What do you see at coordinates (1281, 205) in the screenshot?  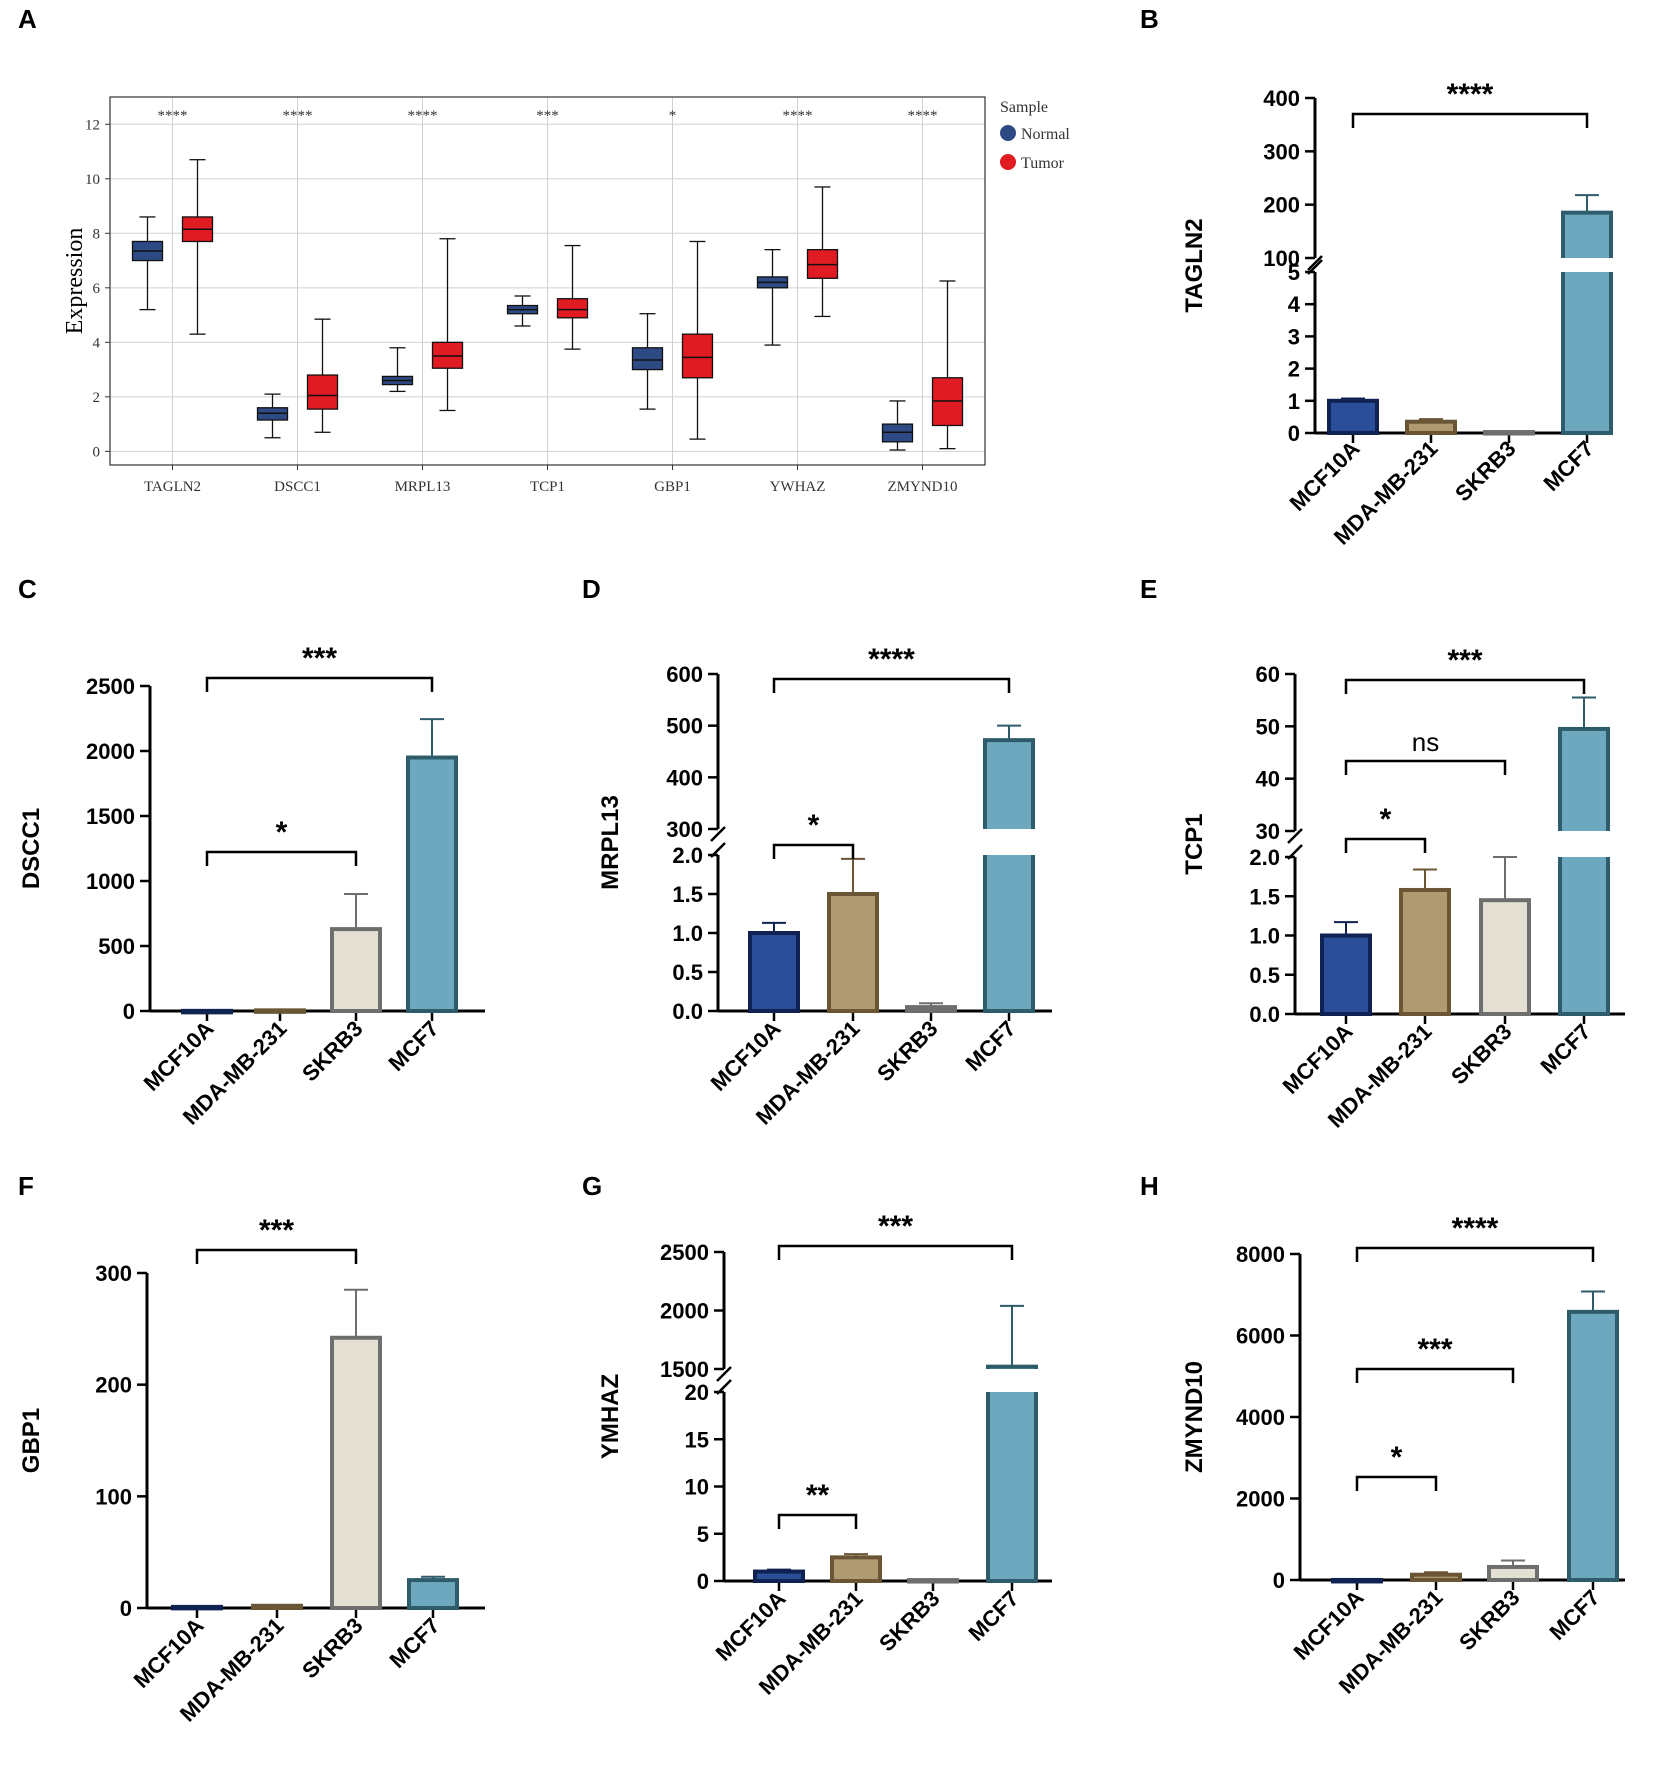 I see `y-tick-label: 200` at bounding box center [1281, 205].